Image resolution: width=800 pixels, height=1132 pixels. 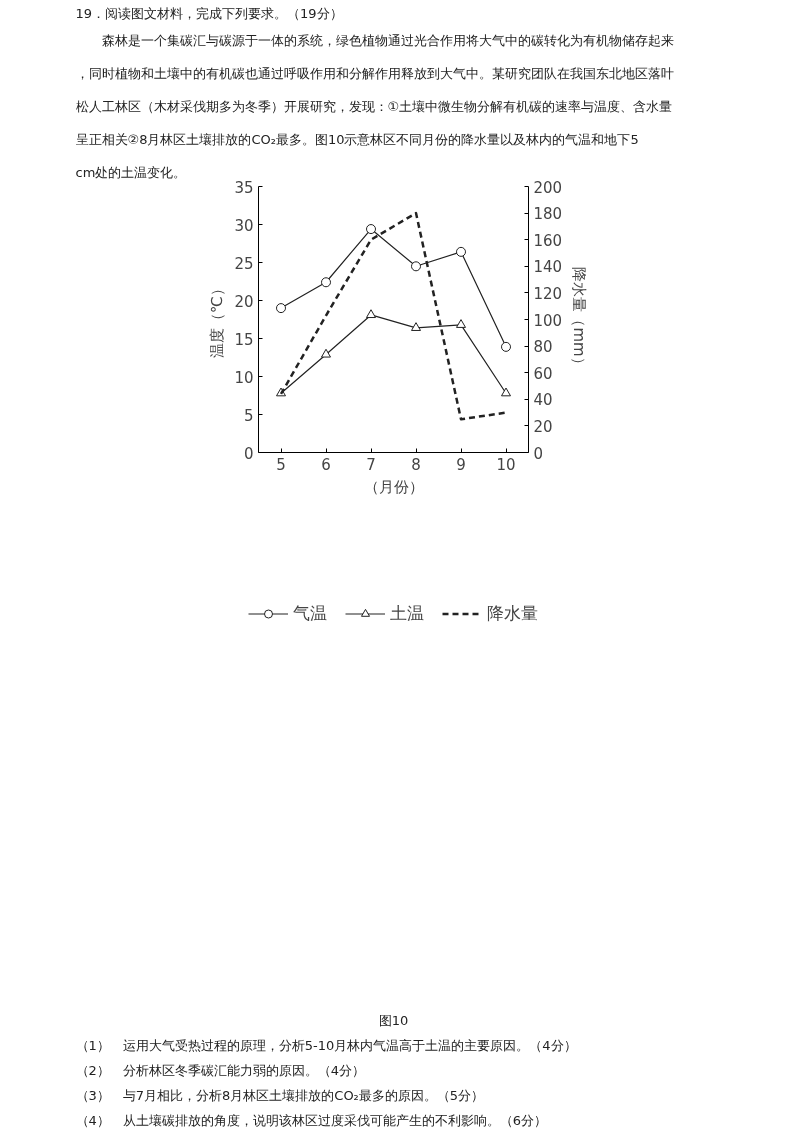 I want to click on text: （2） 分析林区冬季碳汇能力弱的原因。（4分）, so click(x=220, y=1070).